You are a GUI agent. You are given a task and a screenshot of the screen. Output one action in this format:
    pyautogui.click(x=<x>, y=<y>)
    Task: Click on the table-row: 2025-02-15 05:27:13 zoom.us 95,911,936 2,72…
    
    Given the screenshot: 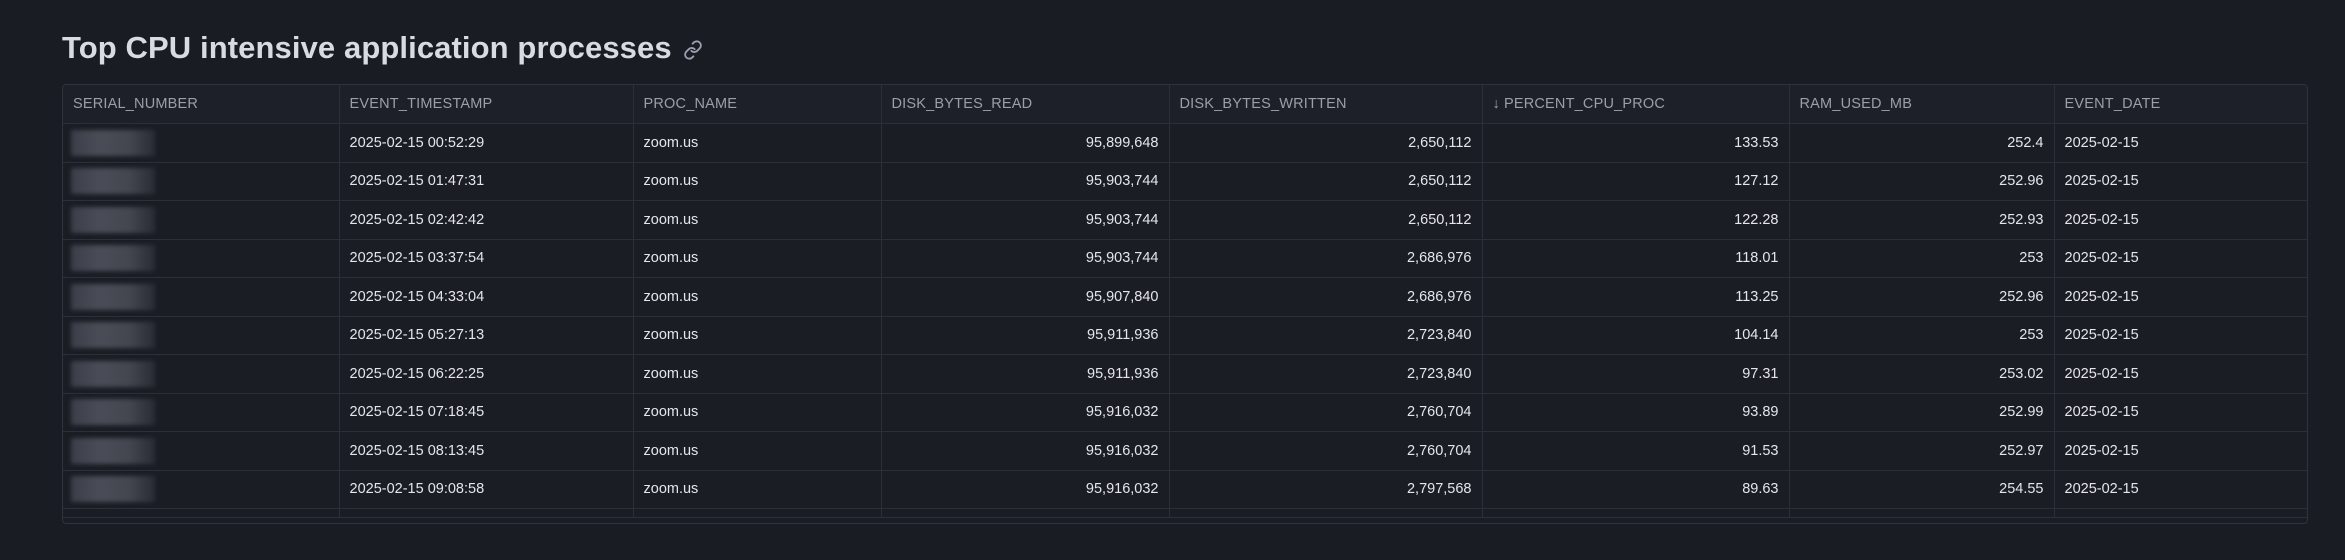 What is the action you would take?
    pyautogui.click(x=1185, y=335)
    